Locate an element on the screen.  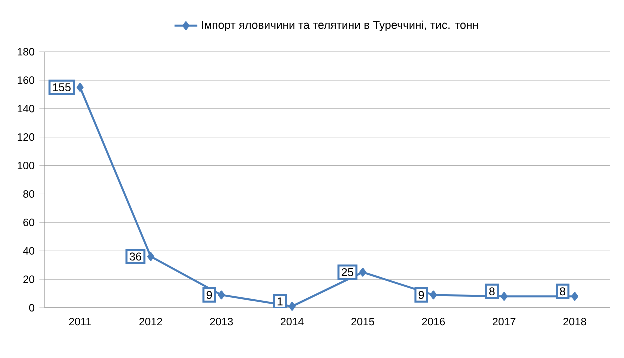
data-label: 155 is located at coordinates (62, 88).